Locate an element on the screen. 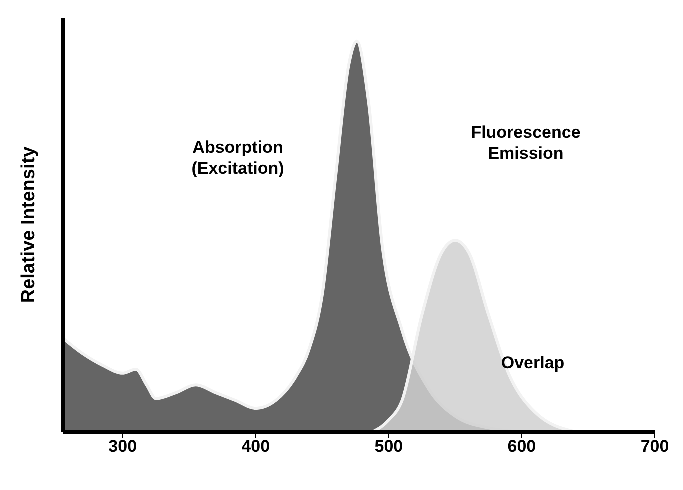 This screenshot has width=683, height=490. x-tick-label: 700 is located at coordinates (655, 446).